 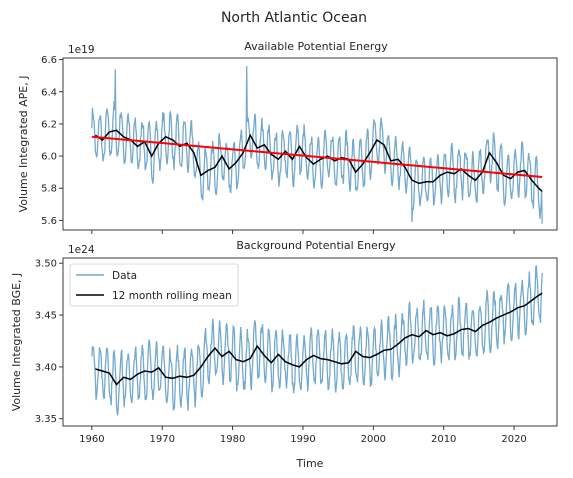 I want to click on bge-title: Background Potential Energy, so click(x=316, y=245).